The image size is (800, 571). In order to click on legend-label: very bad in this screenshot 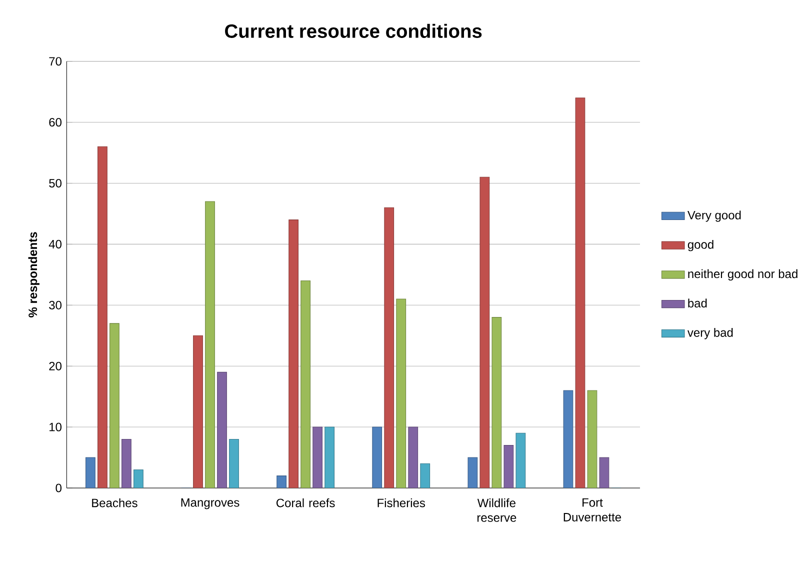, I will do `click(710, 334)`.